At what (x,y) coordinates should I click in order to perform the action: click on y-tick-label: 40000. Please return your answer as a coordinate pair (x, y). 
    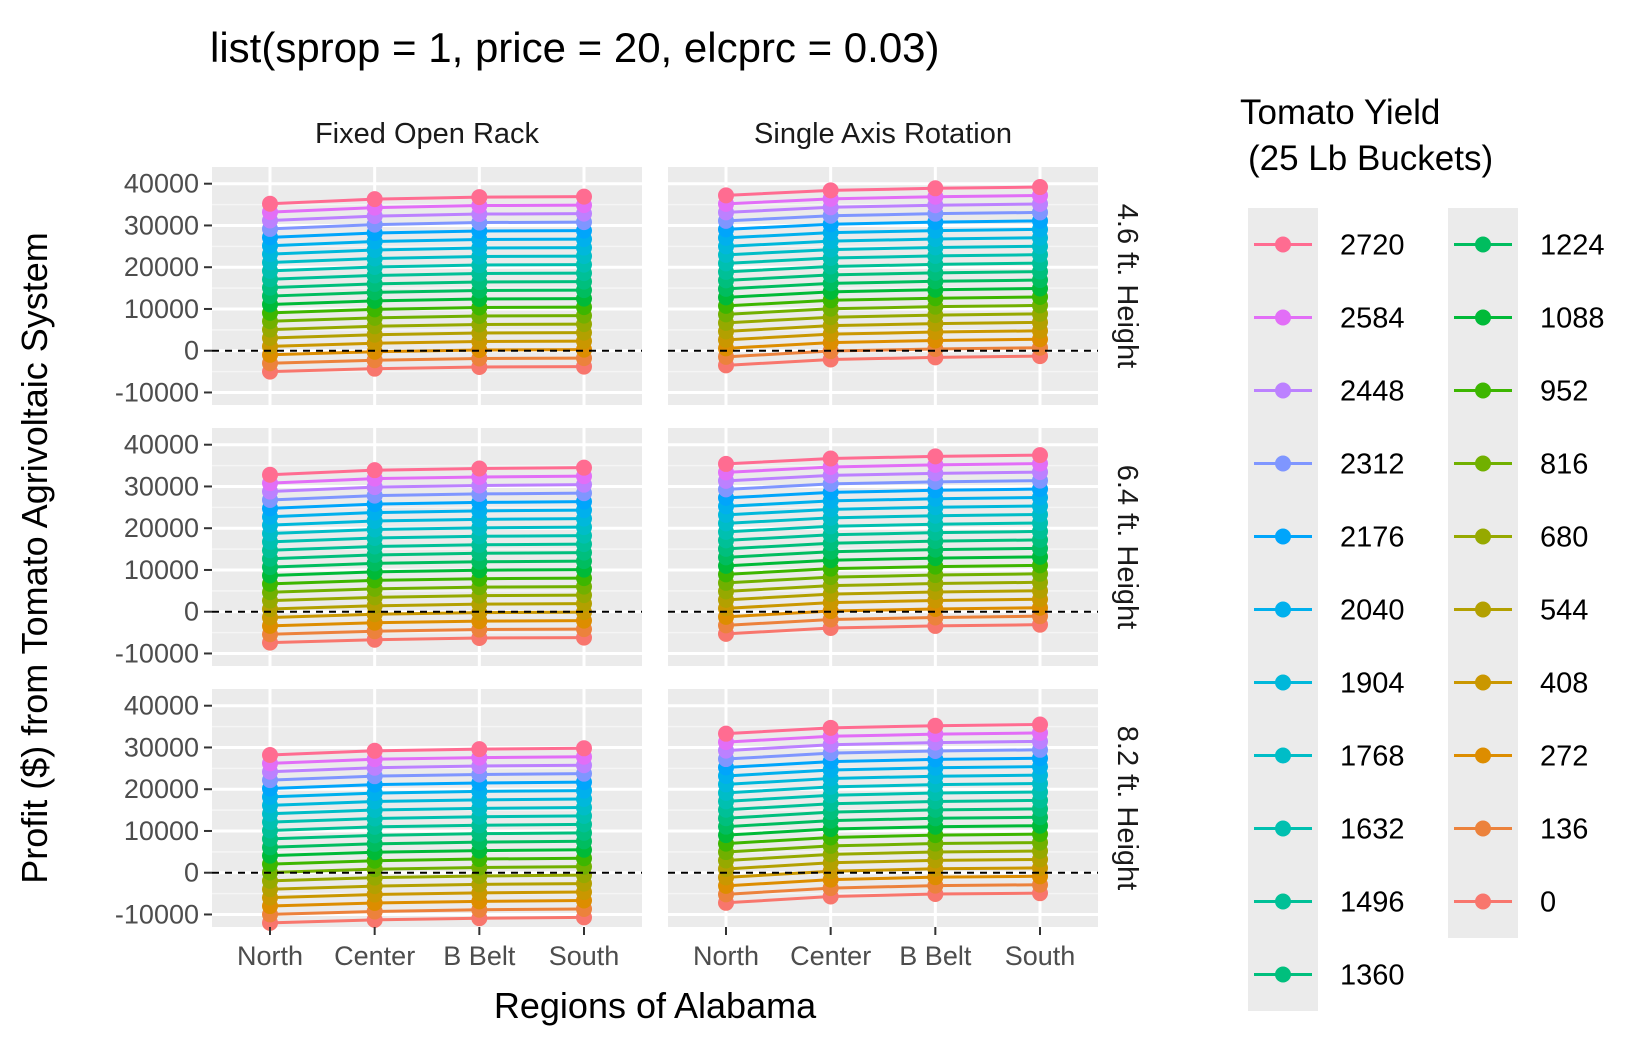
    Looking at the image, I should click on (161, 706).